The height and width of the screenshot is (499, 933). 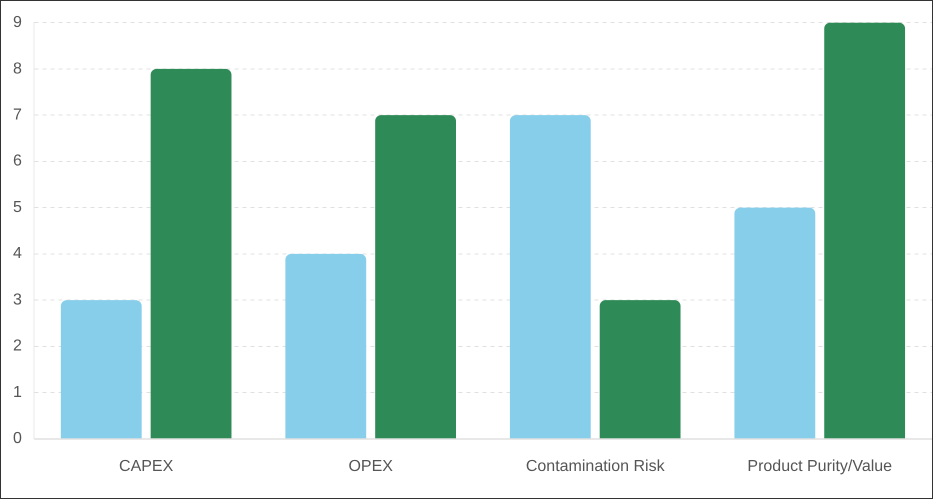 What do you see at coordinates (17, 253) in the screenshot?
I see `y-tick-label: 4` at bounding box center [17, 253].